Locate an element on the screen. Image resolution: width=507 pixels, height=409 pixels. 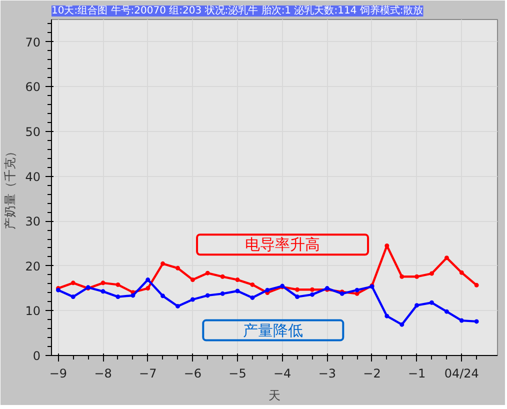
y-tick-label: 40 is located at coordinates (33, 177).